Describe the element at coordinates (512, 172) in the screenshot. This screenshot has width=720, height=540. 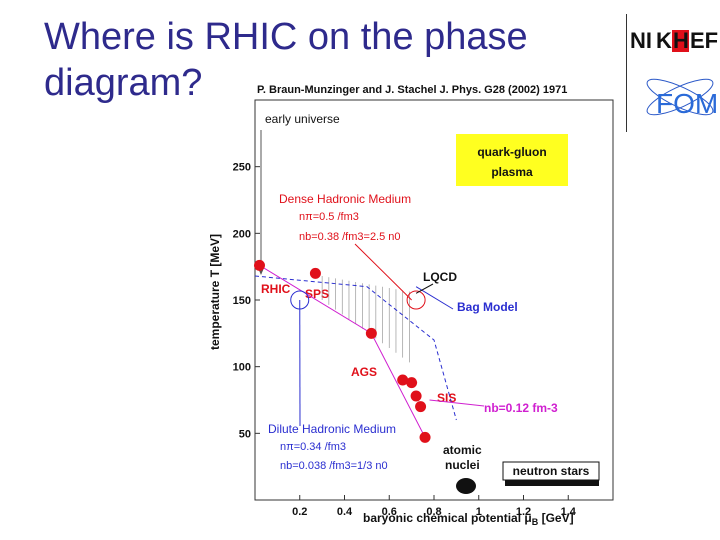
I see `label-qgp-line2: plasma` at that location.